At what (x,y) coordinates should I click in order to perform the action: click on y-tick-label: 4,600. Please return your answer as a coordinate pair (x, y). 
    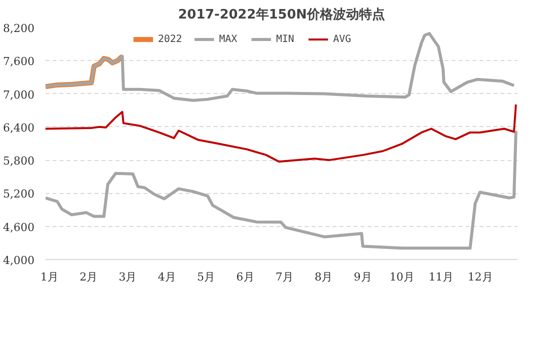
    Looking at the image, I should click on (19, 227).